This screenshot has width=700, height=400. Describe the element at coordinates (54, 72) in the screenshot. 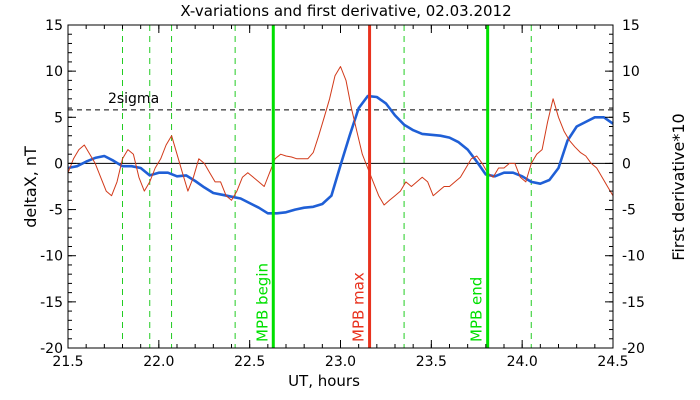

I see `y-tick-label-left-6: 10` at that location.